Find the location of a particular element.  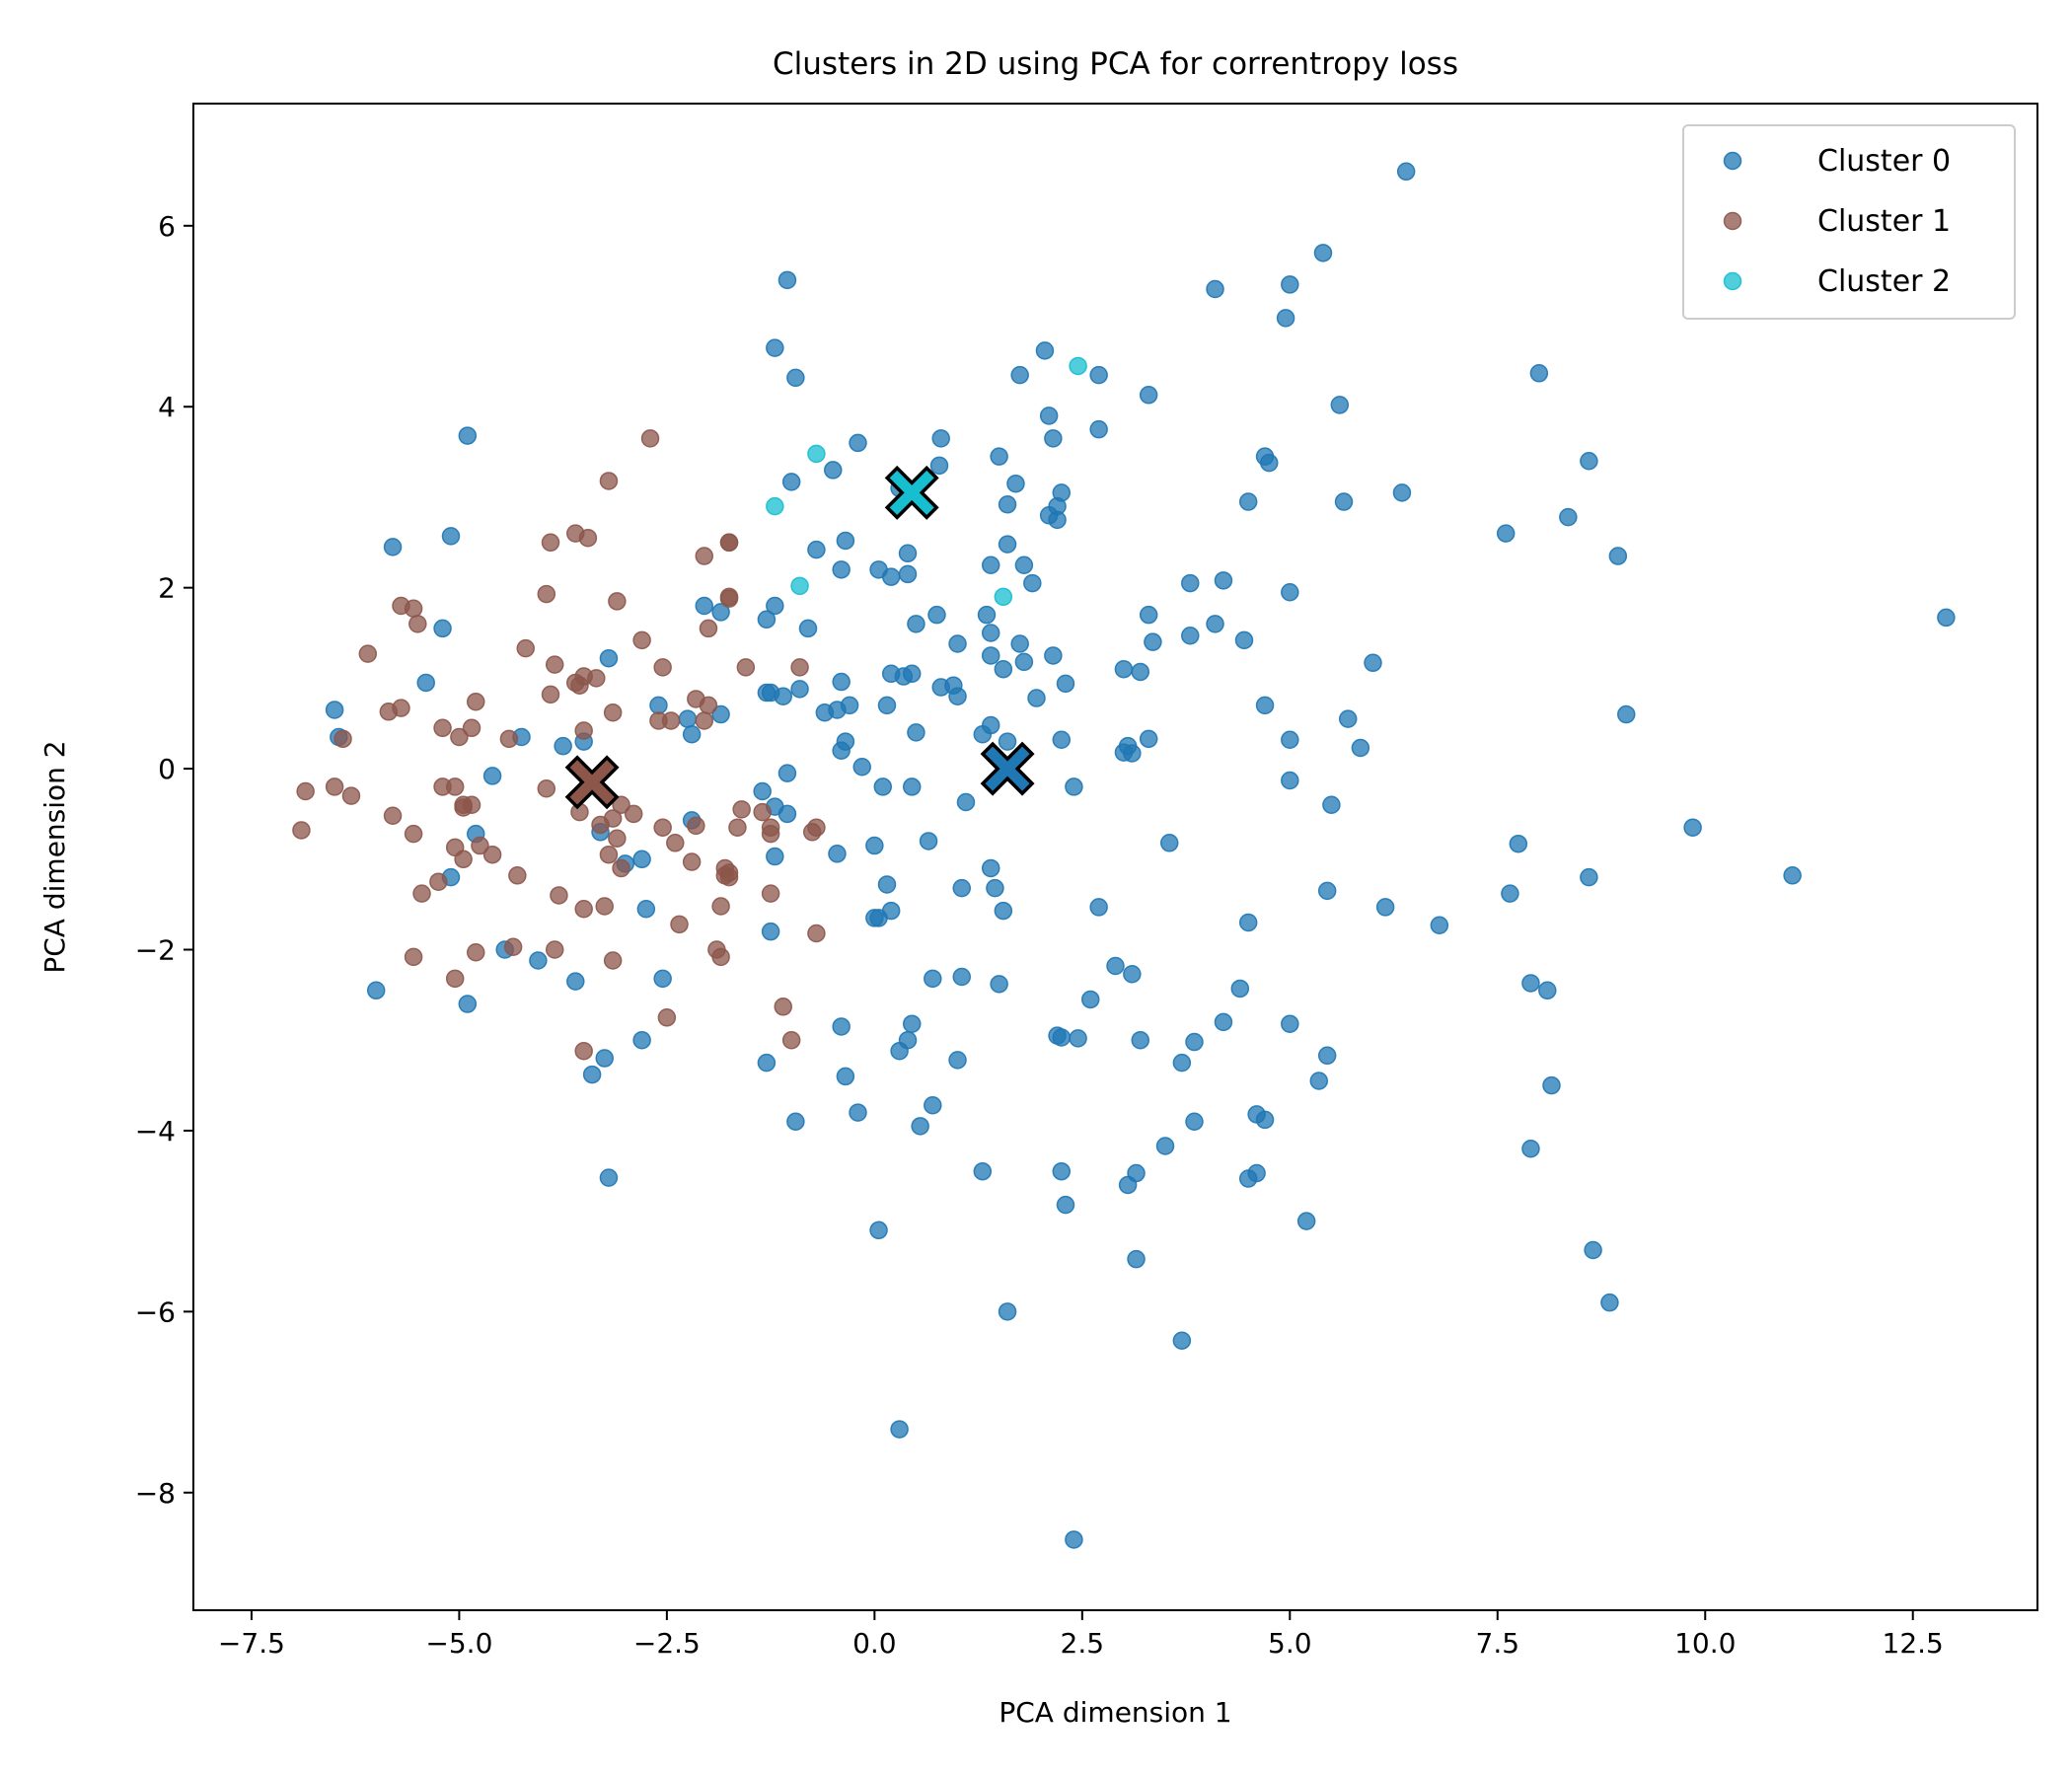

x-tick-label: 10.0 is located at coordinates (1705, 1644).